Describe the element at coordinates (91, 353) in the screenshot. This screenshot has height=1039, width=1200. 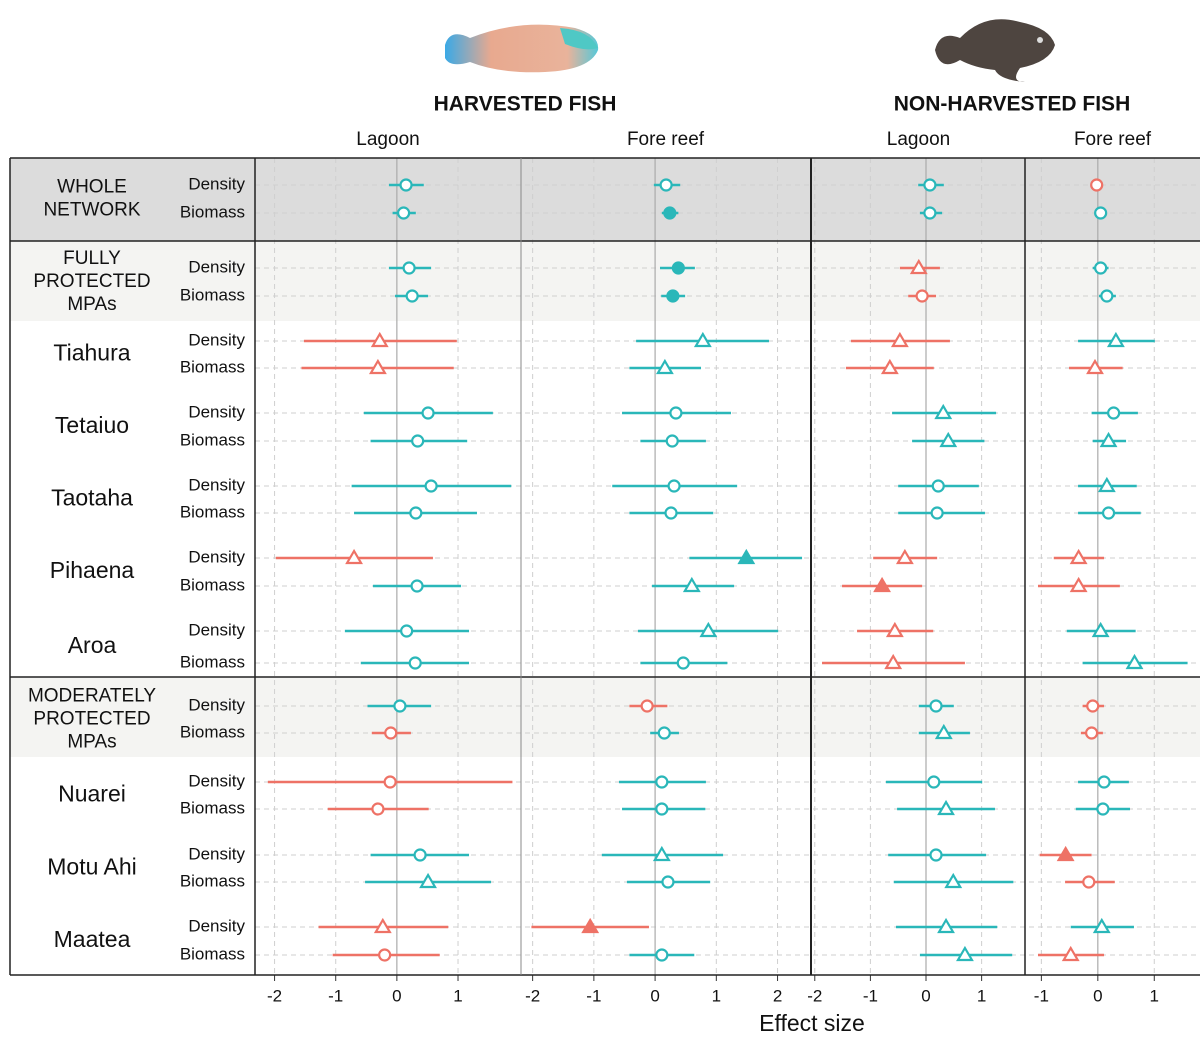
I see `group-label: Tiahura` at that location.